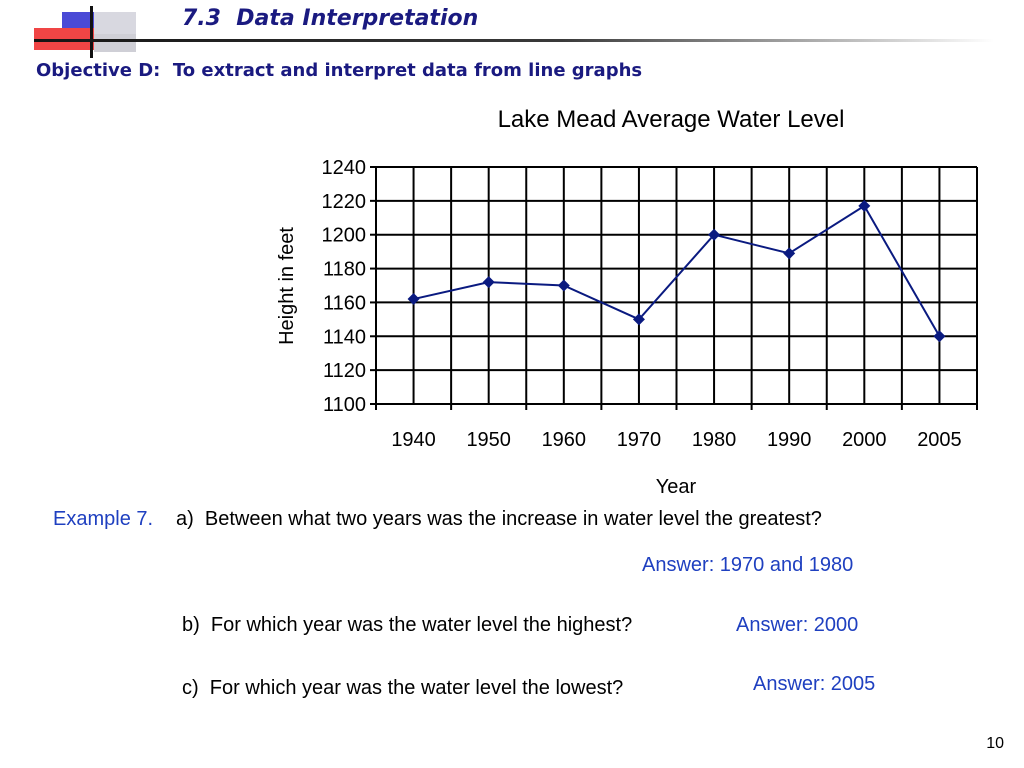  I want to click on x-axis-label: Year, so click(676, 487).